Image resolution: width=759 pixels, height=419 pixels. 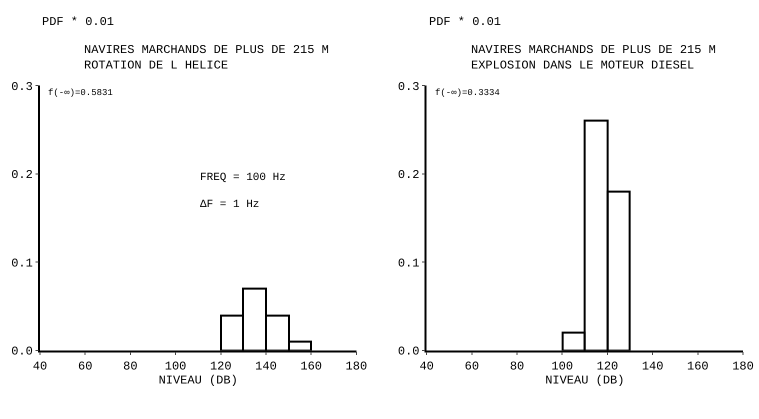 What do you see at coordinates (230, 205) in the screenshot?
I see `annotation: ΔF = 1 Hz` at bounding box center [230, 205].